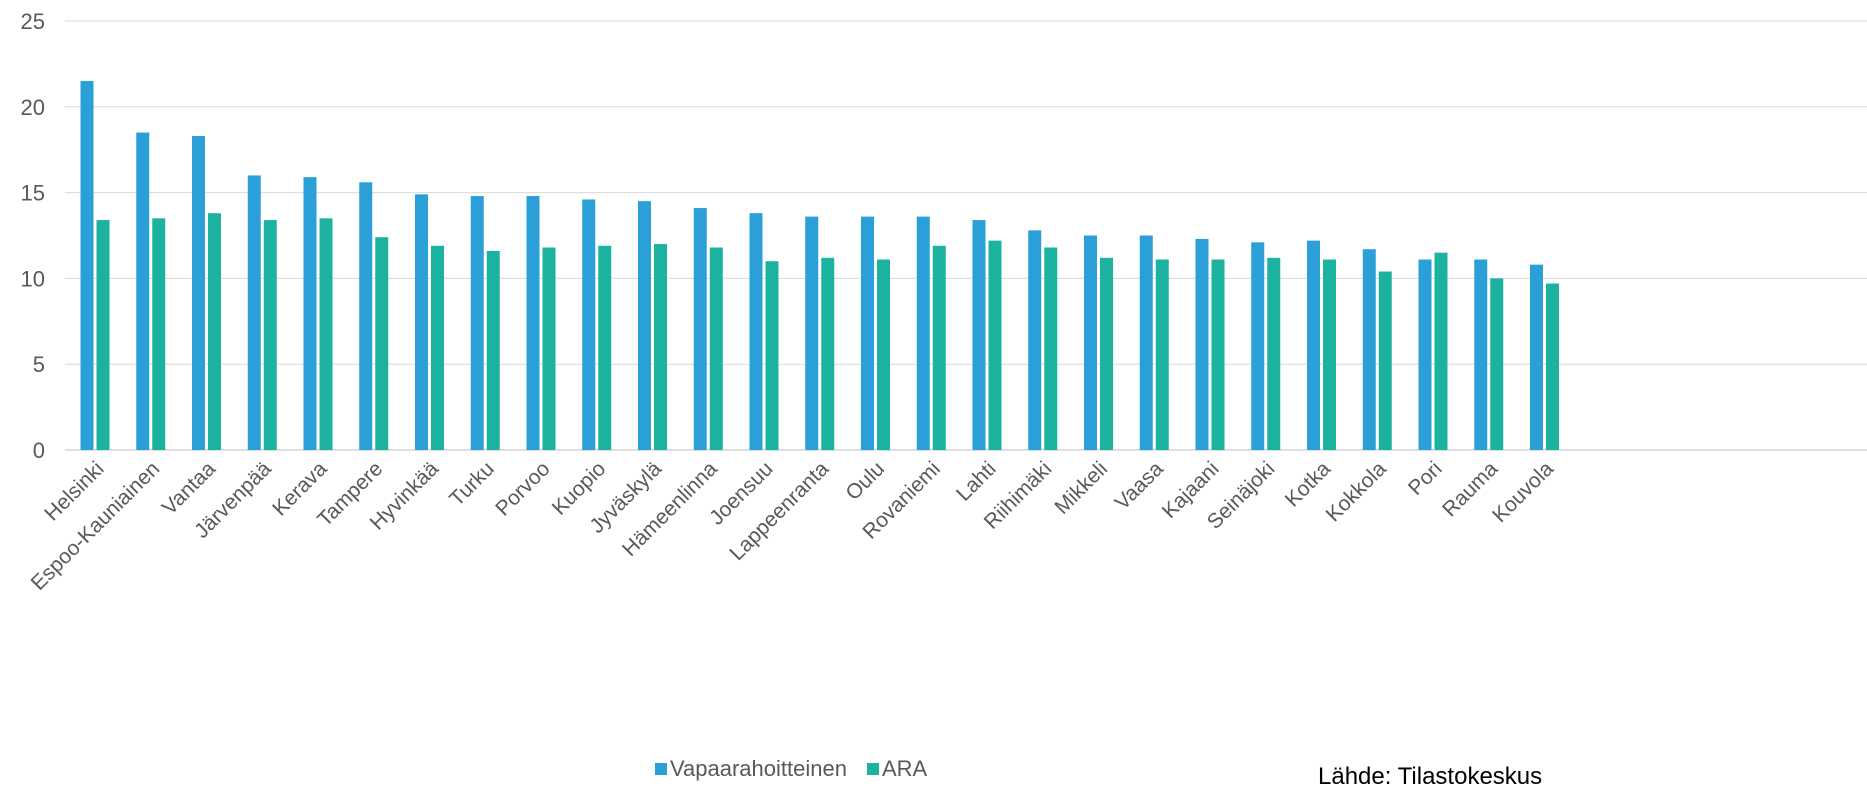 The image size is (1867, 794). What do you see at coordinates (1430, 776) in the screenshot?
I see `source-note: Lähde: Tilastokeskus` at bounding box center [1430, 776].